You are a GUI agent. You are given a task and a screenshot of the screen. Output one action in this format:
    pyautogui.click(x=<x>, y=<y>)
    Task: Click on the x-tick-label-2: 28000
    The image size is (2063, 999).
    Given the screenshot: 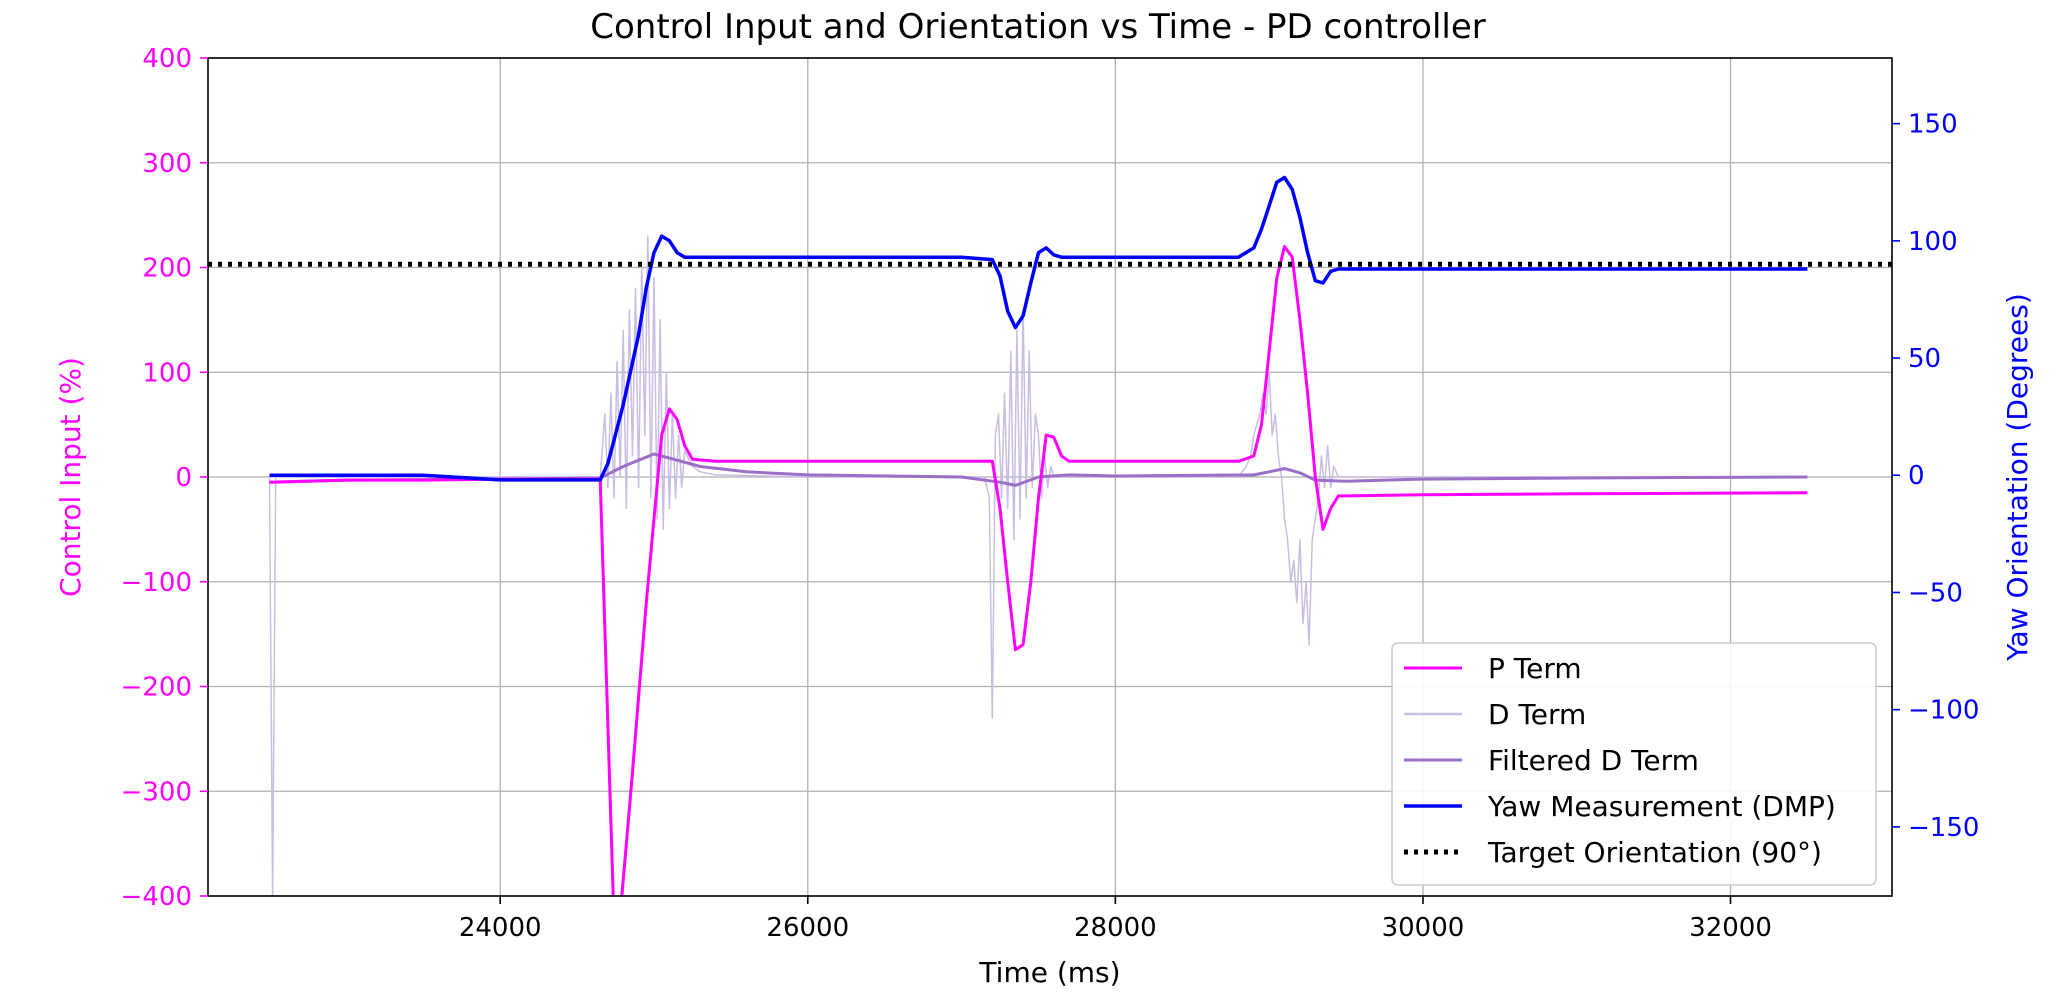 What is the action you would take?
    pyautogui.click(x=1115, y=928)
    